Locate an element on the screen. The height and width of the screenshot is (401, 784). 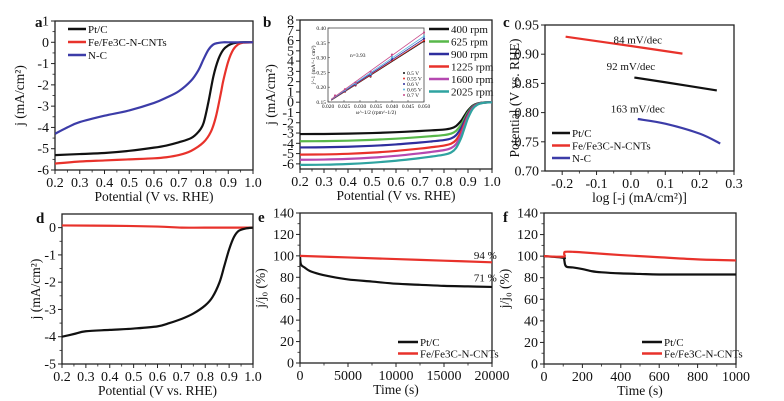
y-tick-label: 140 is located at coordinates (527, 214).